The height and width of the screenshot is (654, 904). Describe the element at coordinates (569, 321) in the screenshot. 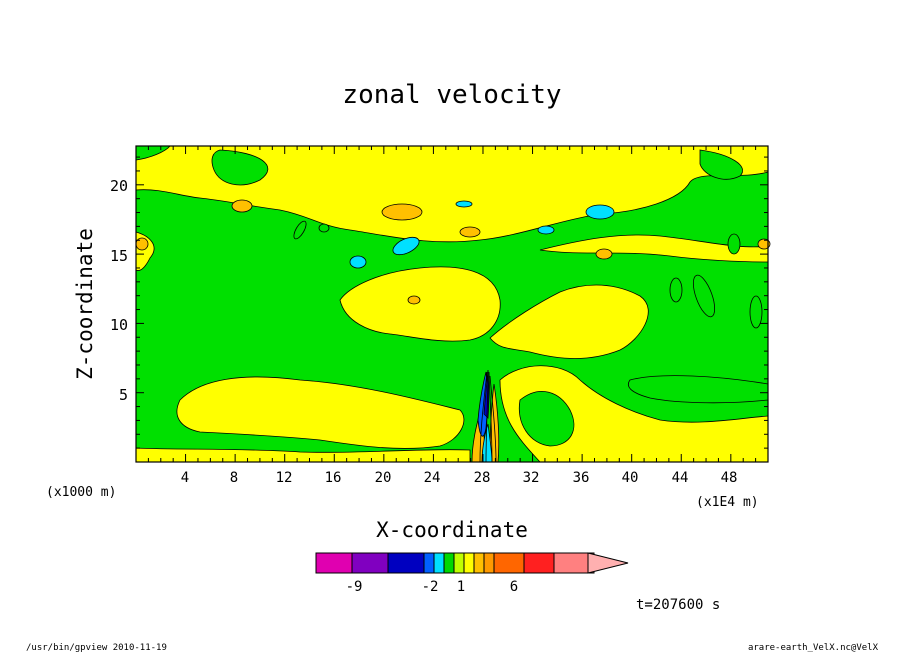

I see `right-mid-yellow` at that location.